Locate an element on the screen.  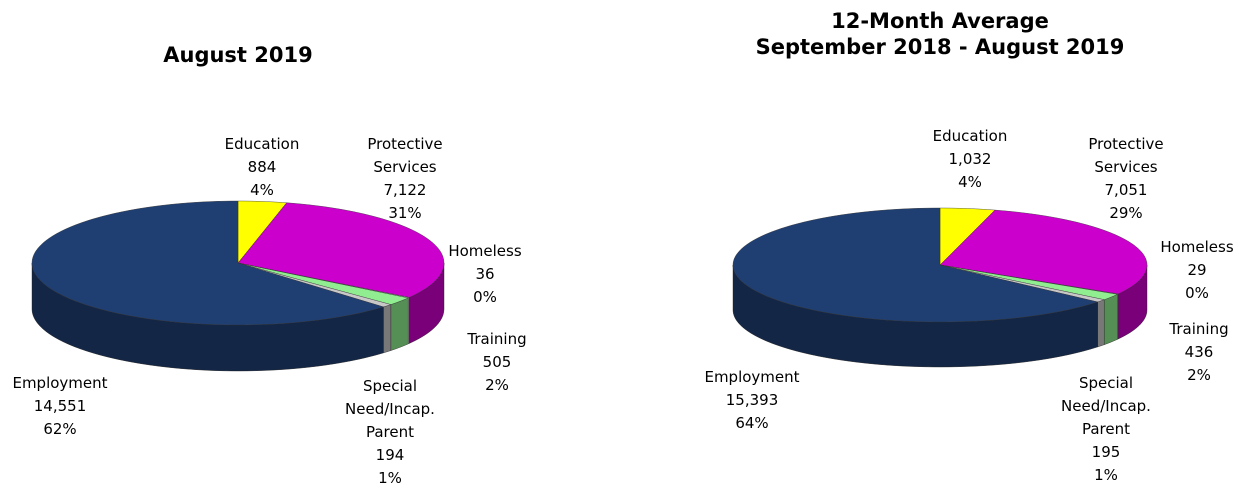
slice-value: 505 is located at coordinates (497, 362).